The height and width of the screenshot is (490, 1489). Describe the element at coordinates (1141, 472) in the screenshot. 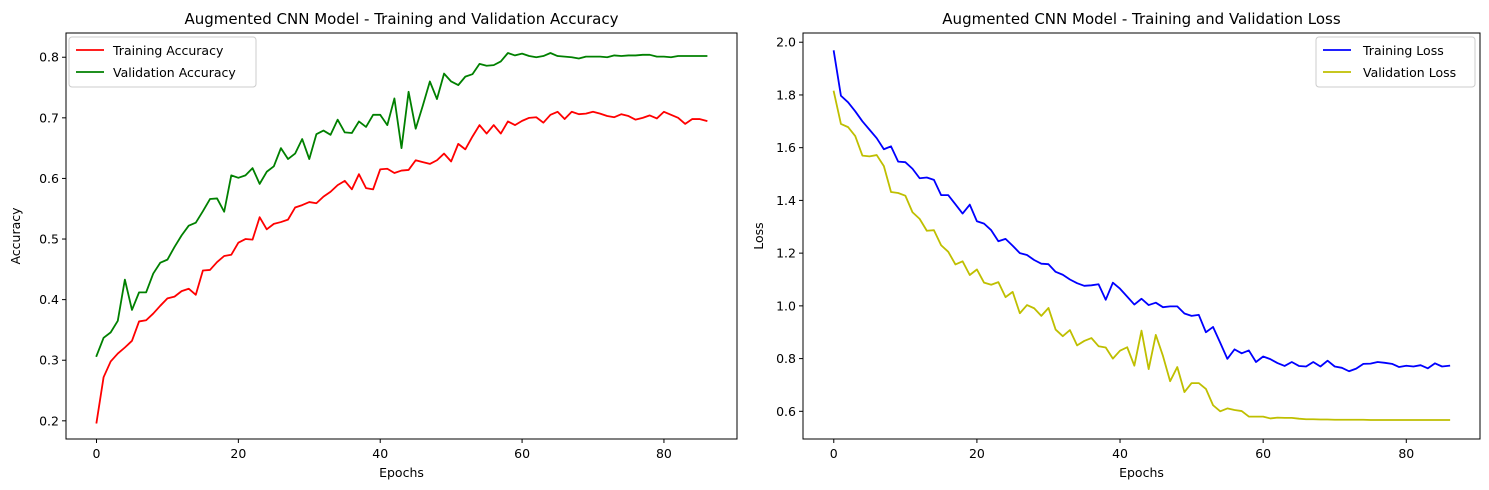

I see `loss-x-axis-label: Epochs` at that location.